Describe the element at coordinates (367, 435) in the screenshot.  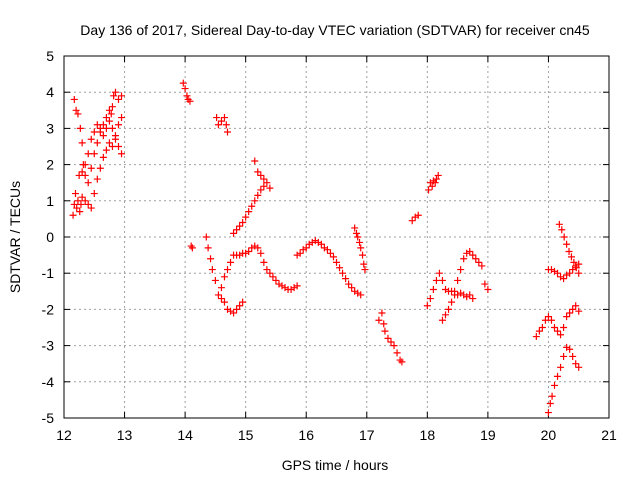
I see `x-tick-label: 17` at that location.